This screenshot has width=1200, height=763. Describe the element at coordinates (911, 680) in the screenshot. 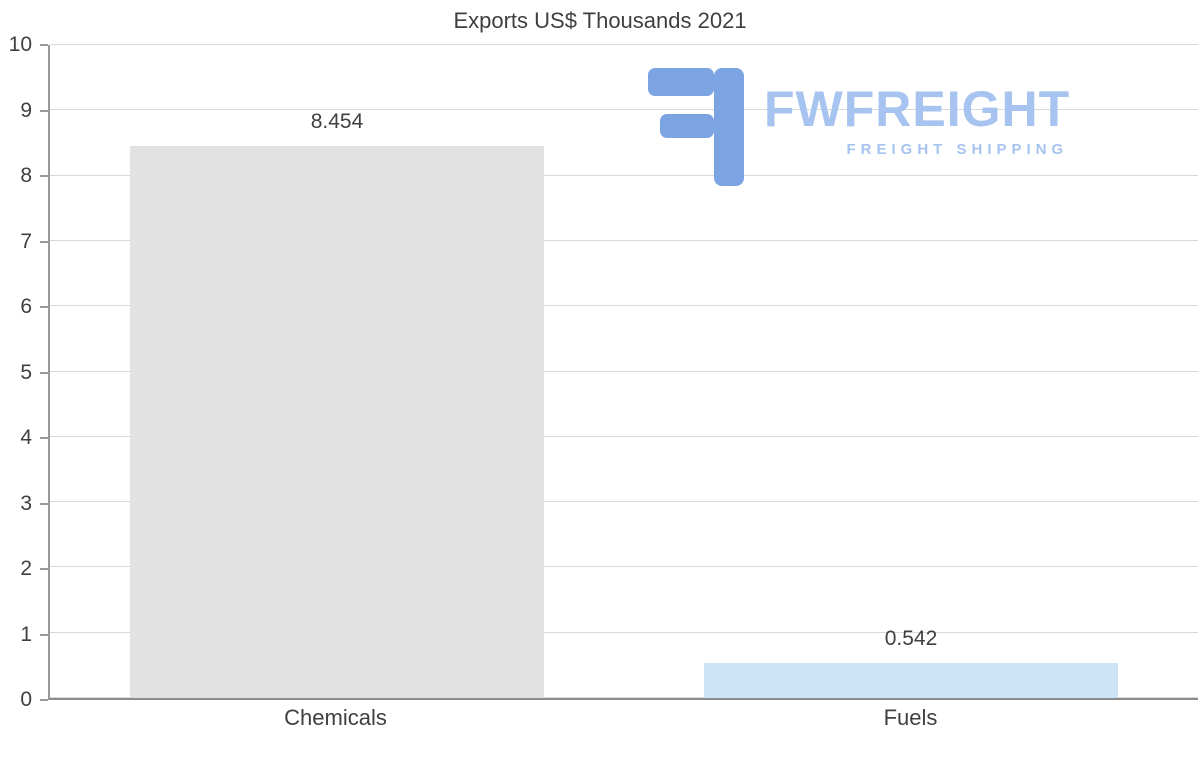

I see `bar-fuels` at that location.